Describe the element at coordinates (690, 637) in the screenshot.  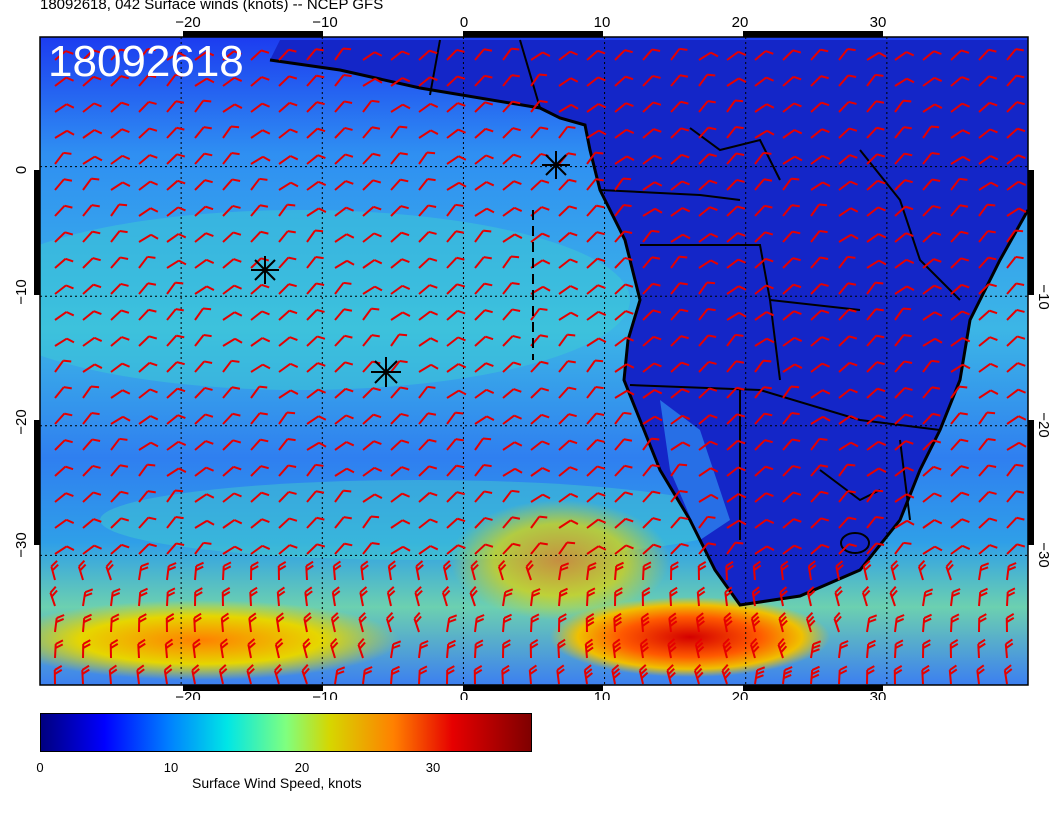
I see `high-wind-core` at that location.